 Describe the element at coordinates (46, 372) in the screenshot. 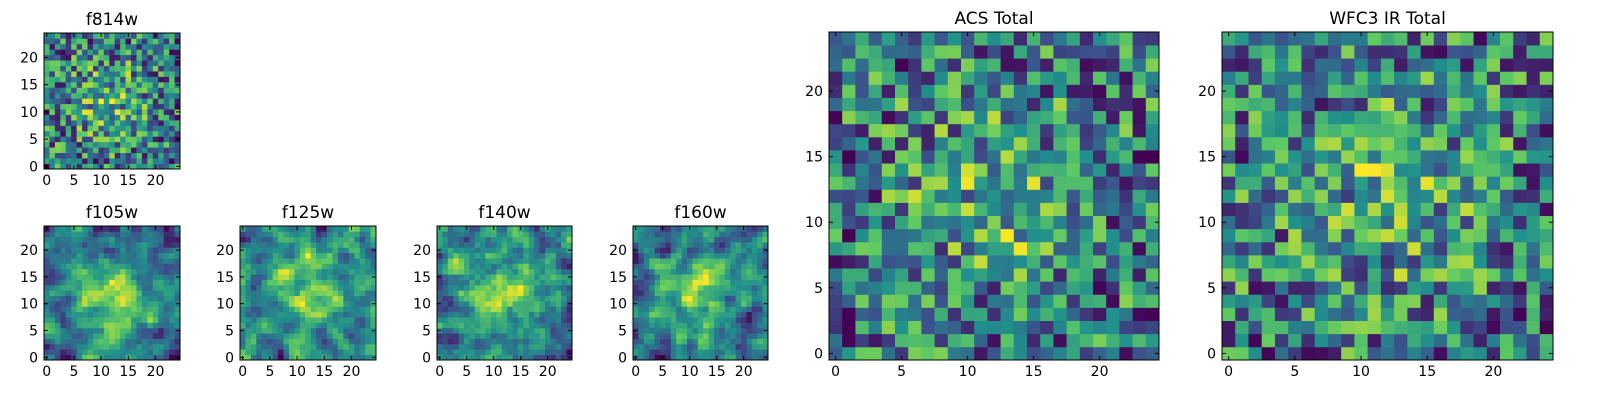

I see `x-tick-label: 0` at that location.